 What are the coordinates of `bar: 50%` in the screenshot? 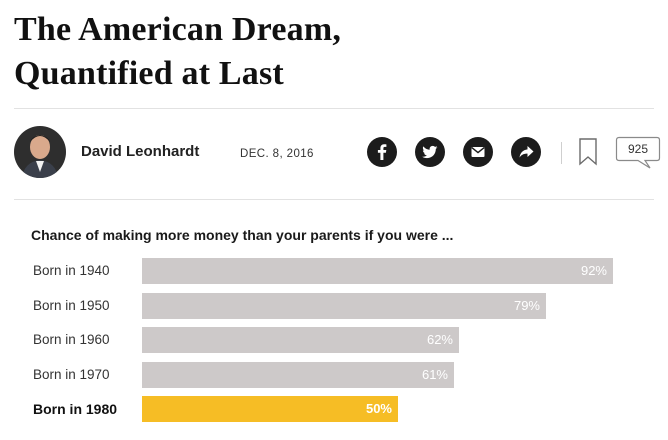 It's located at (270, 409).